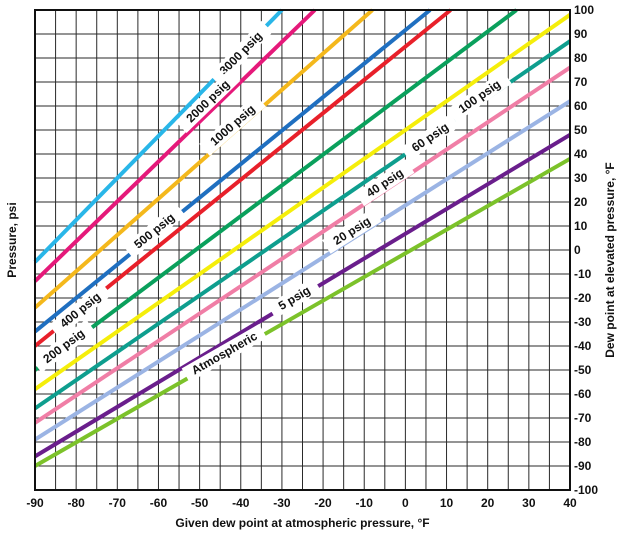  Describe the element at coordinates (159, 503) in the screenshot. I see `x-tick-label: -60` at that location.